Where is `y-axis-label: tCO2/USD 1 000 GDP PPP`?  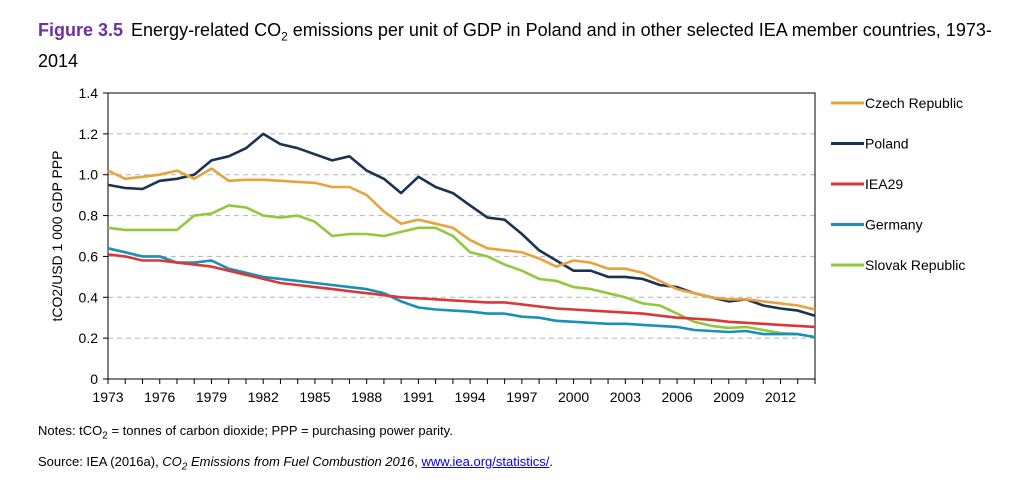
y-axis-label: tCO2/USD 1 000 GDP PPP is located at coordinates (57, 236).